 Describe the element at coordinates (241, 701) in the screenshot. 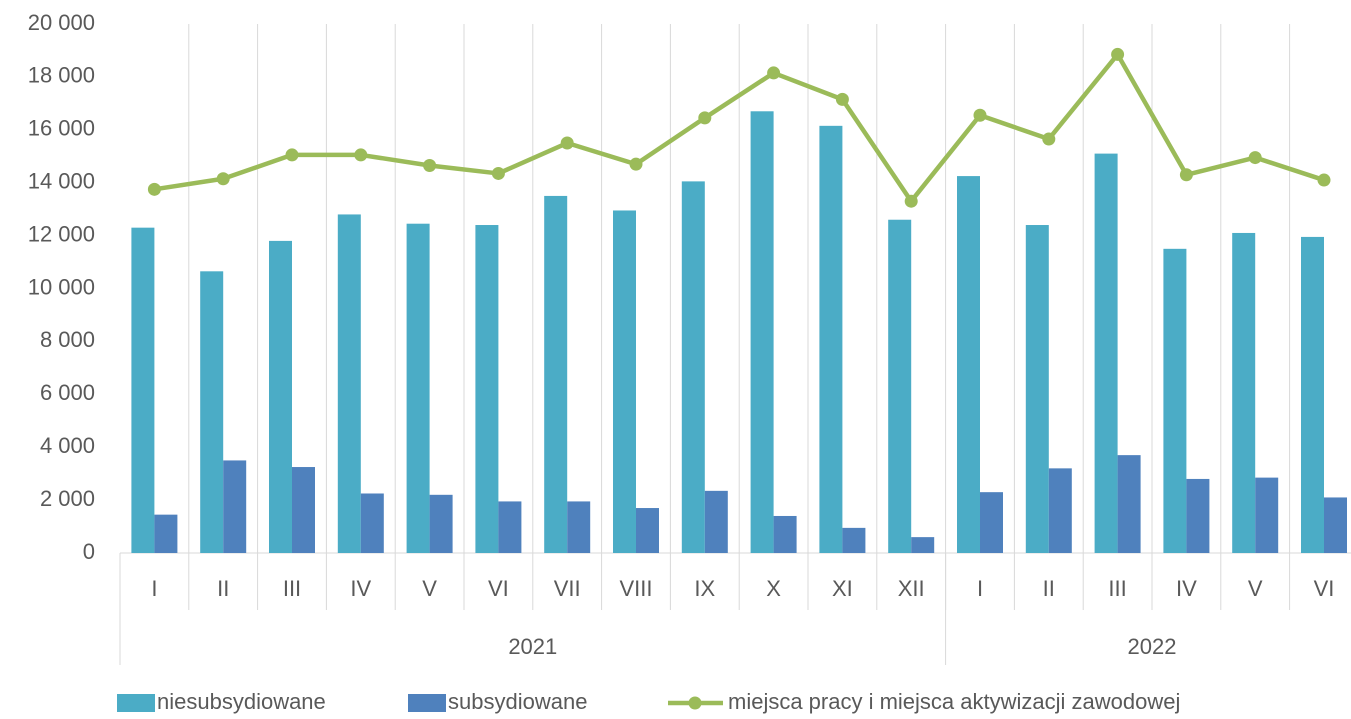

I see `legend-label: niesubsydiowane` at that location.